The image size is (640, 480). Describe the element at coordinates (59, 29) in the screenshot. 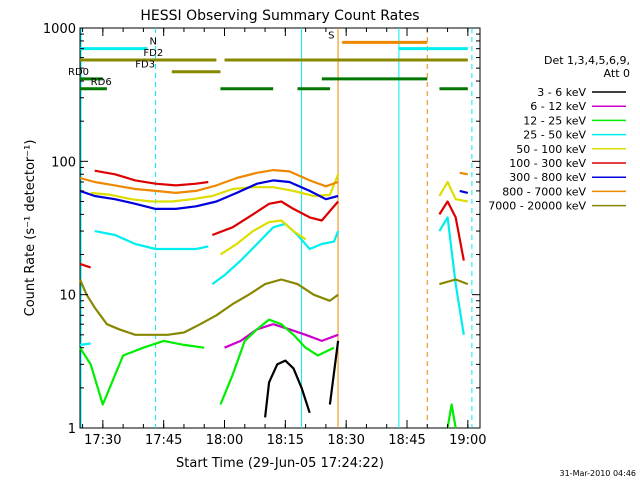

I see `y-tick-label-1000: 1000` at that location.